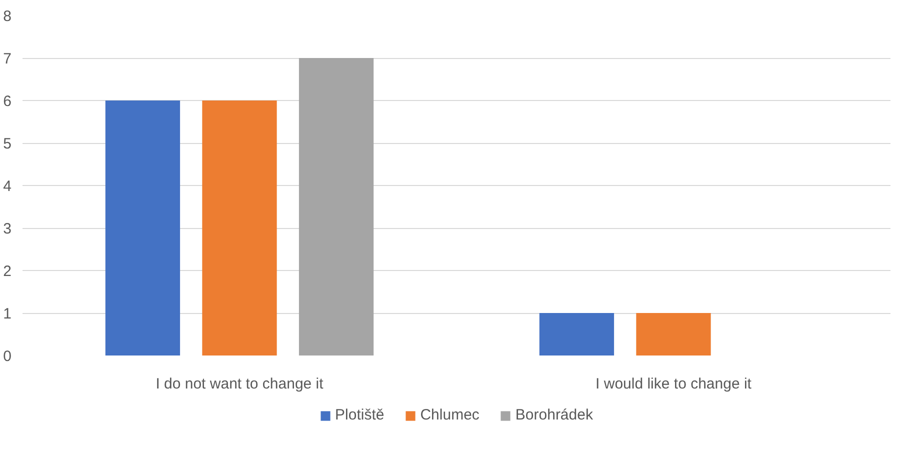 This screenshot has width=912, height=450. What do you see at coordinates (7, 101) in the screenshot?
I see `y-tick-label: 6` at bounding box center [7, 101].